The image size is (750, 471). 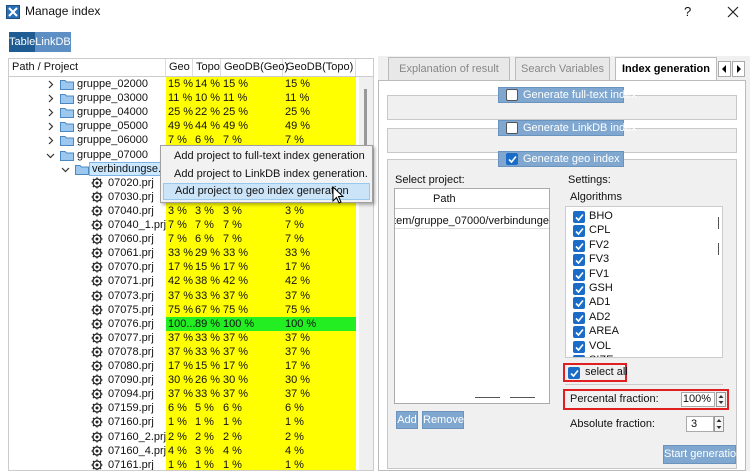 What do you see at coordinates (204, 450) in the screenshot?
I see `cell-value: 3 %` at bounding box center [204, 450].